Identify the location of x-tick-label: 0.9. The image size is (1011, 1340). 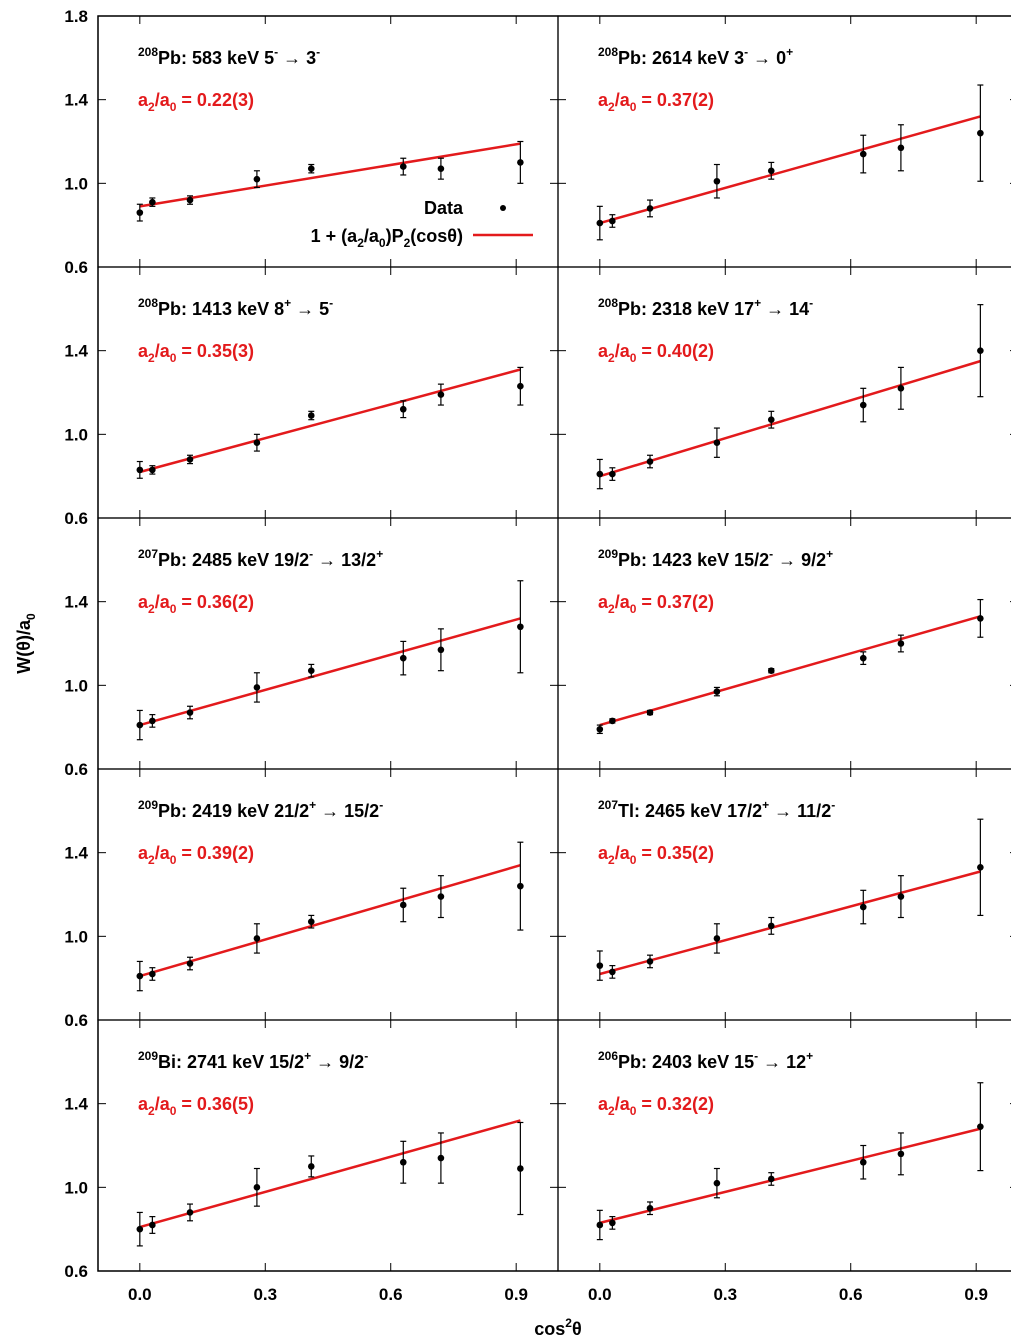
(516, 1294).